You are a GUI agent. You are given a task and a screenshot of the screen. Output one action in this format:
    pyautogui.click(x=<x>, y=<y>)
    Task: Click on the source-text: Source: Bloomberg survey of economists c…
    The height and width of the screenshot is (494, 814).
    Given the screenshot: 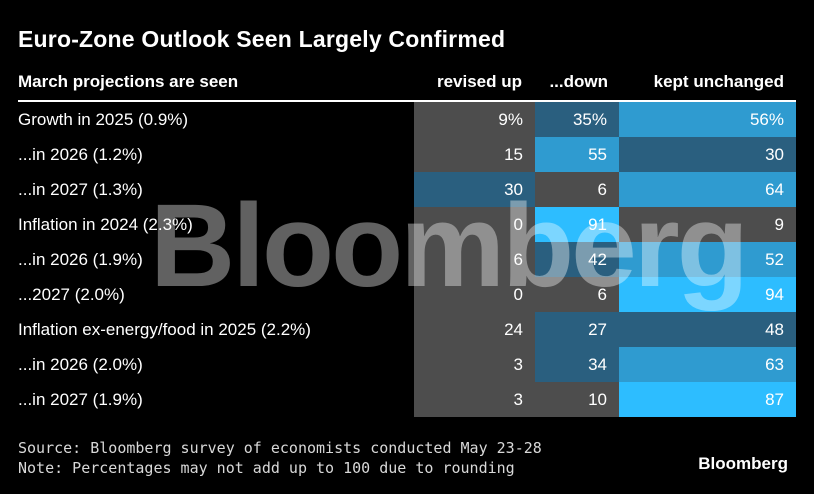 What is the action you would take?
    pyautogui.click(x=280, y=448)
    